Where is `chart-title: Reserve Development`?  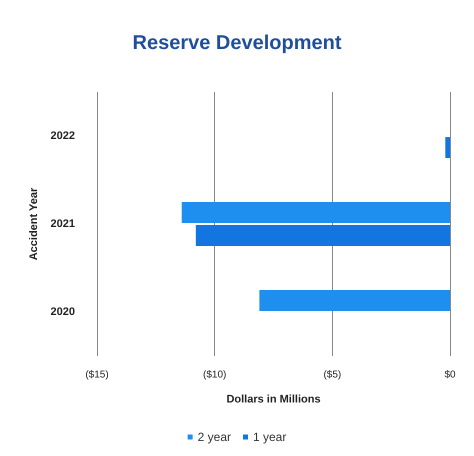 chart-title: Reserve Development is located at coordinates (237, 43).